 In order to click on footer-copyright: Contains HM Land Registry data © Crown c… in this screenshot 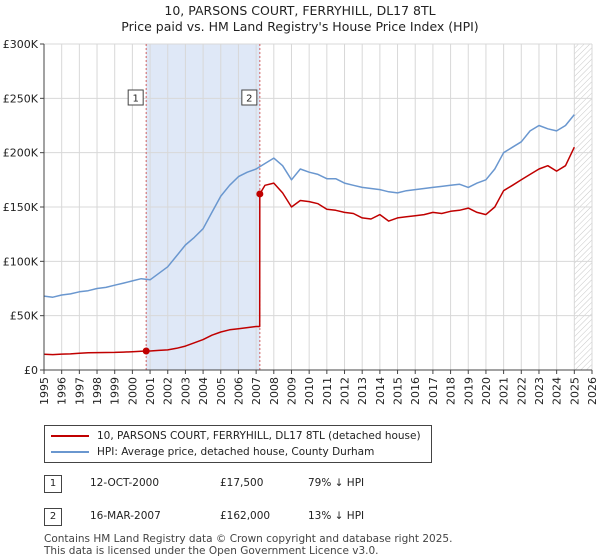, I will do `click(248, 539)`.